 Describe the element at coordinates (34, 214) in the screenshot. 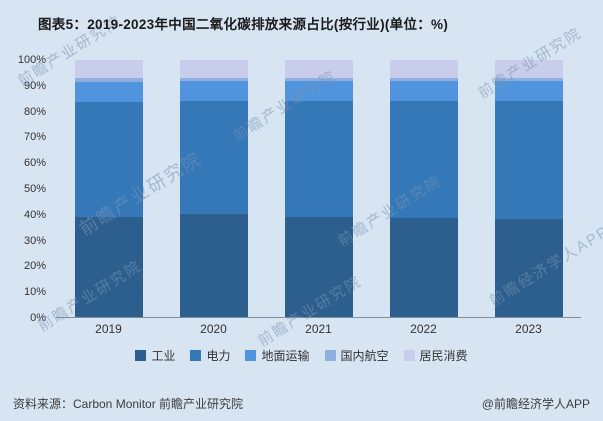

I see `y-tick-label: 40%` at that location.